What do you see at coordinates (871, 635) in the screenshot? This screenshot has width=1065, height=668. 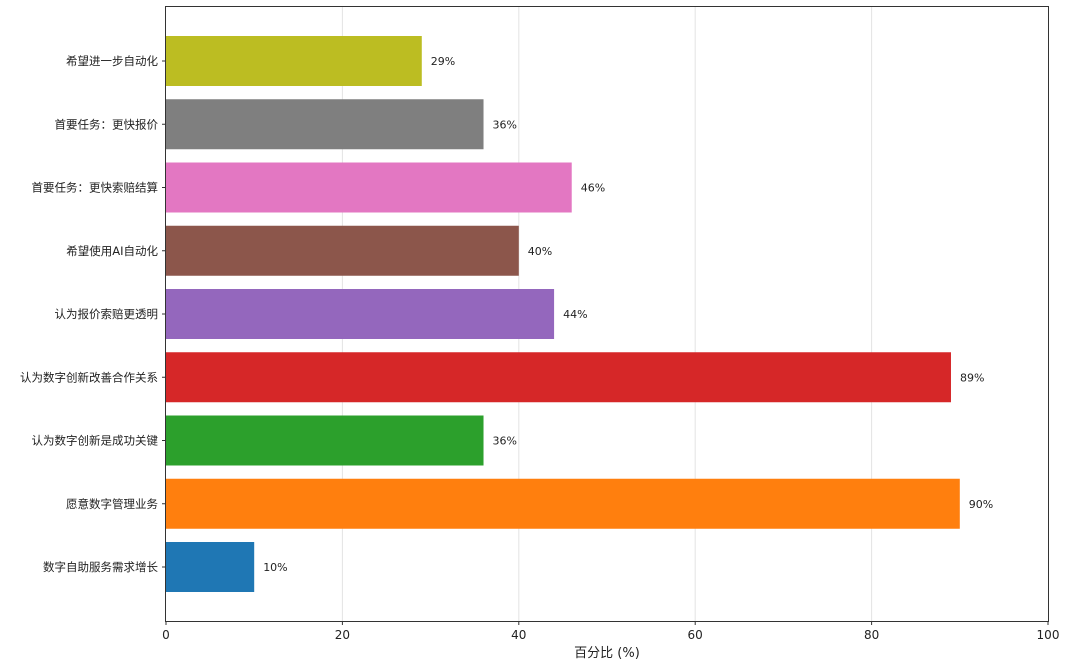 I see `x-tick-label: 80` at bounding box center [871, 635].